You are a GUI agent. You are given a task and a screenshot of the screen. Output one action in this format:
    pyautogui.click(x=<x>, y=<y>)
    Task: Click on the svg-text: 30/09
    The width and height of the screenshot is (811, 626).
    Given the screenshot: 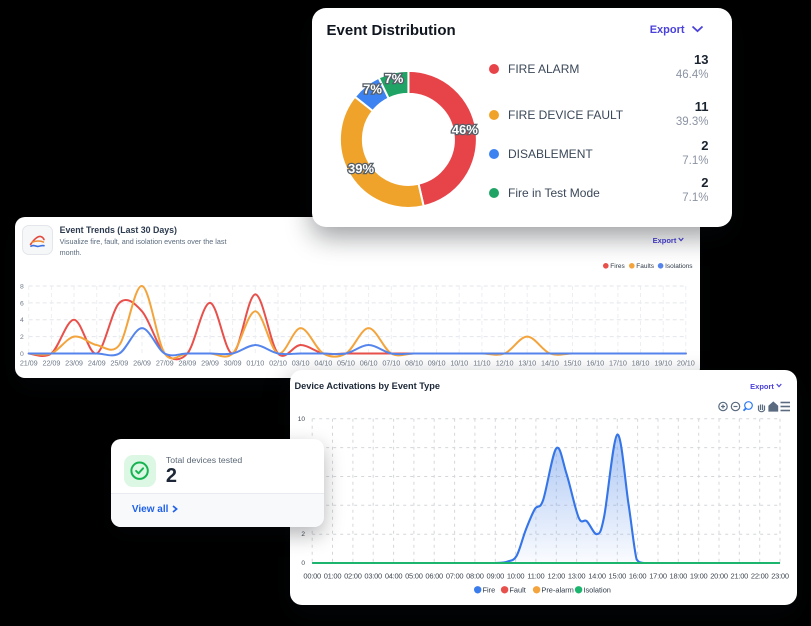 What is the action you would take?
    pyautogui.click(x=233, y=362)
    